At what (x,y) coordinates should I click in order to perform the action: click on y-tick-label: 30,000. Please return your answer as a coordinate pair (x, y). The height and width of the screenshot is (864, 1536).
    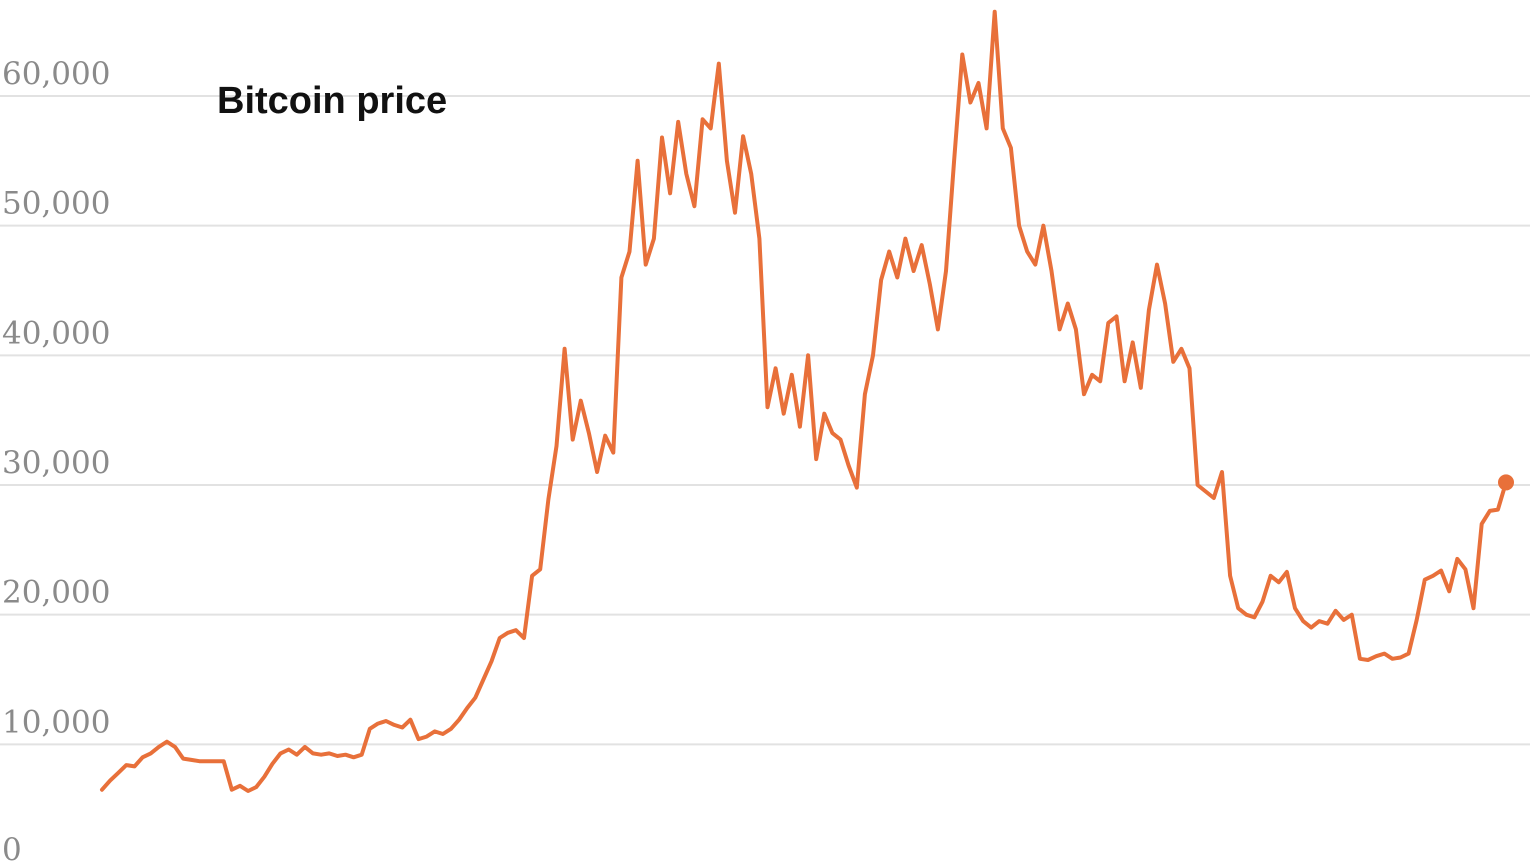
    Looking at the image, I should click on (56, 463).